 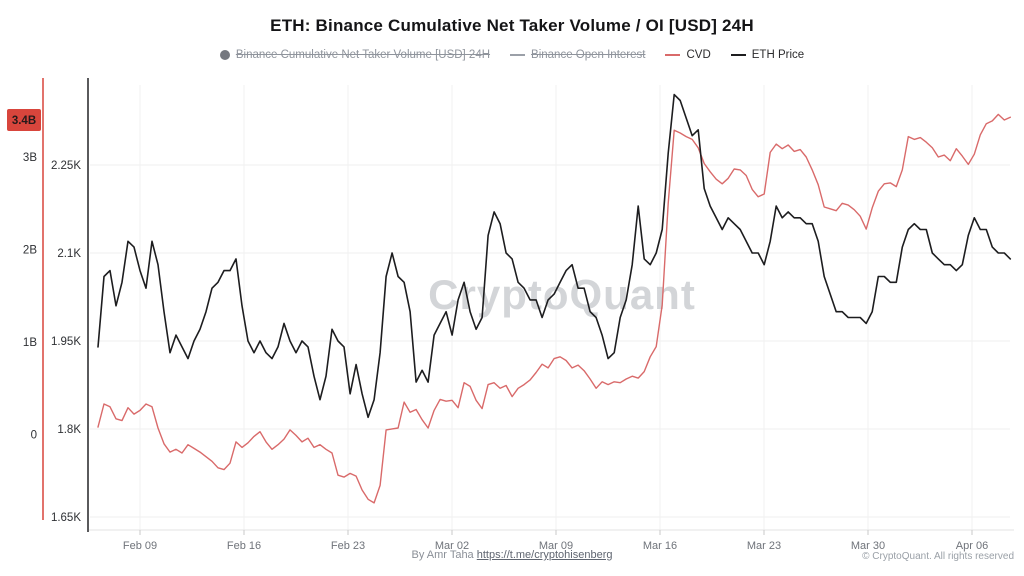 What do you see at coordinates (224, 55) in the screenshot?
I see `legend-dot-icon` at bounding box center [224, 55].